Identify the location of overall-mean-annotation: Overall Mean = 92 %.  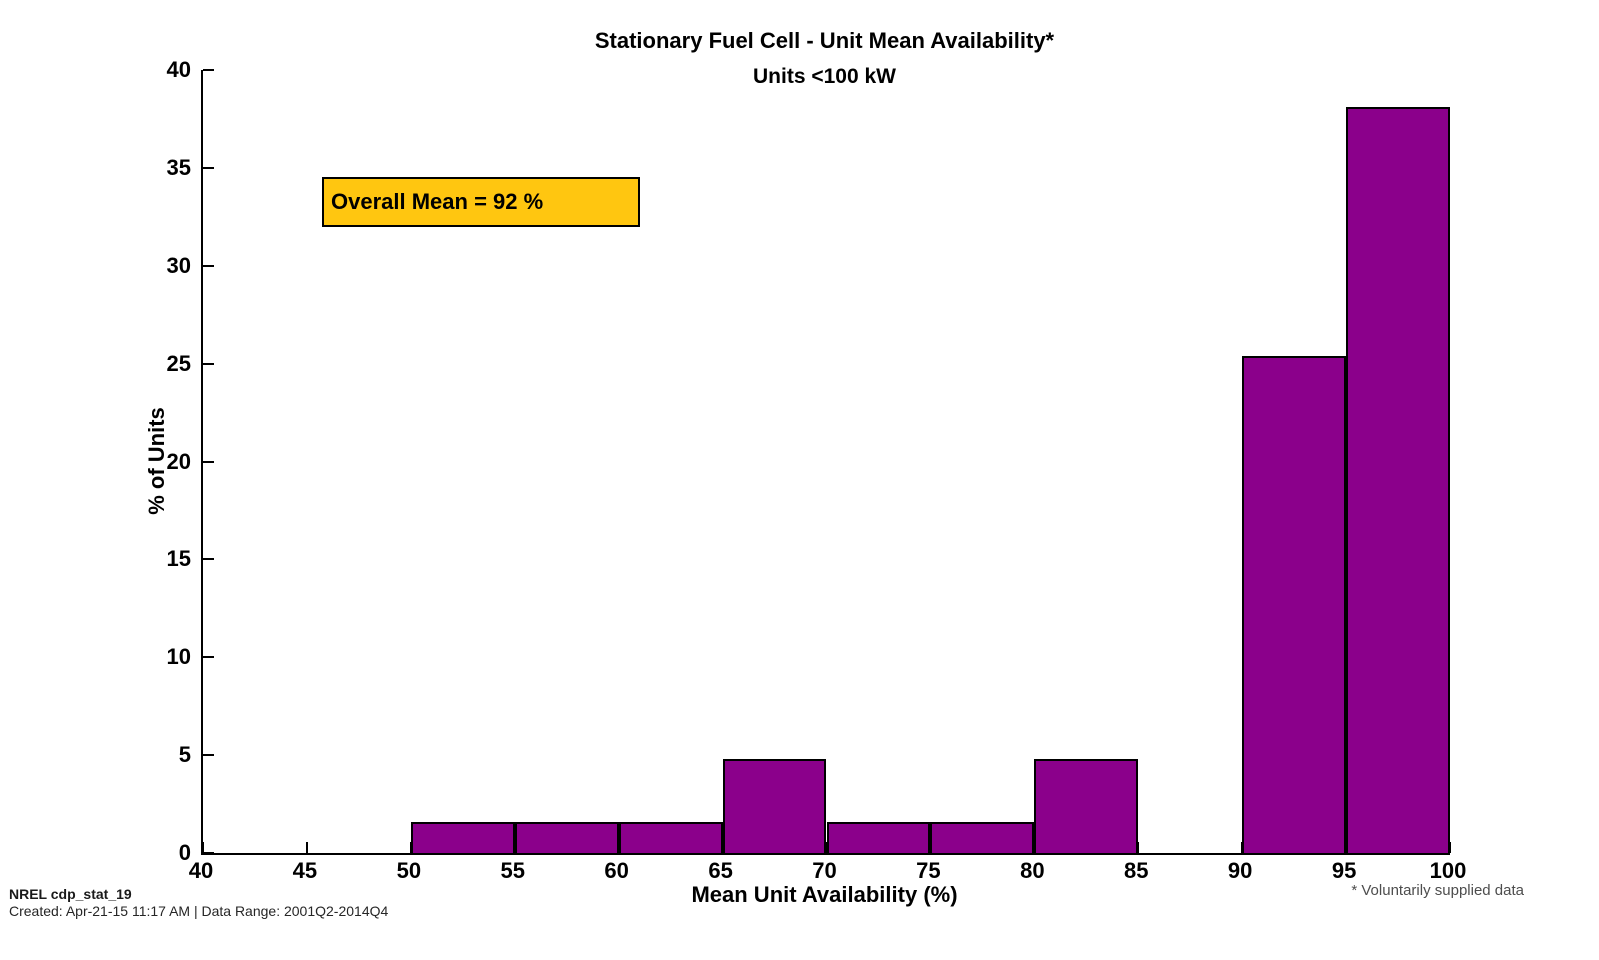
(481, 202).